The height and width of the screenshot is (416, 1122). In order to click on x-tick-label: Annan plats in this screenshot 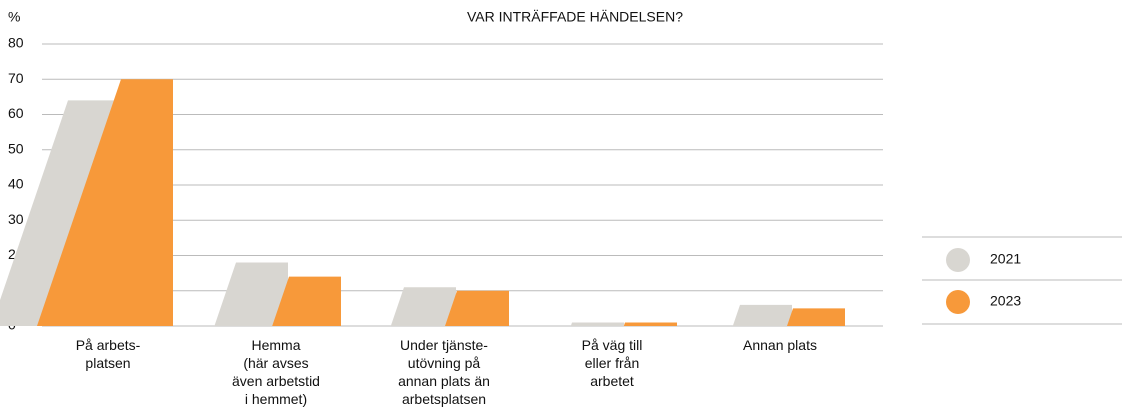, I will do `click(780, 345)`.